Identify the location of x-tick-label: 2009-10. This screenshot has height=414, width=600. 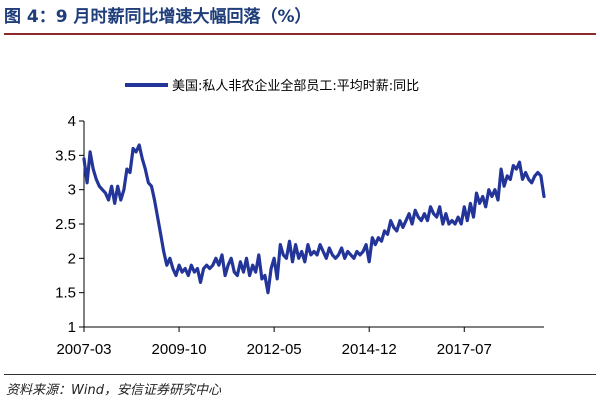
(179, 349).